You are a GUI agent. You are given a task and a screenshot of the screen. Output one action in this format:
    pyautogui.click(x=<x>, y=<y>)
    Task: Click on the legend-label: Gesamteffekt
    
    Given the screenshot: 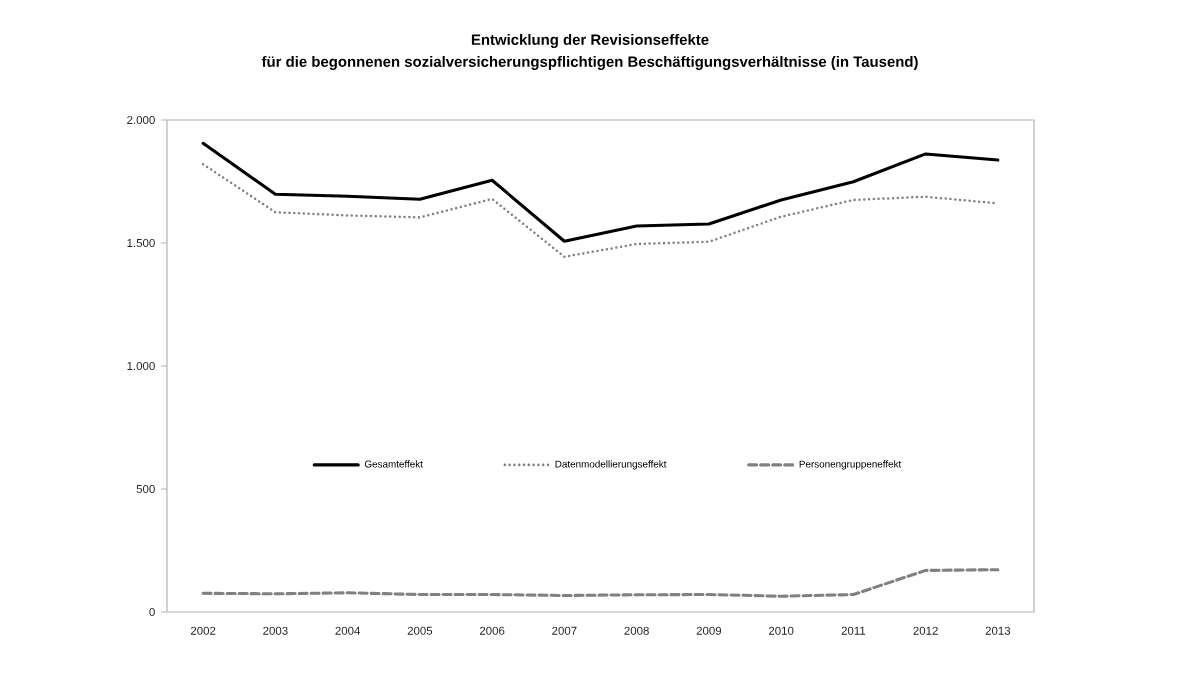 What is the action you would take?
    pyautogui.click(x=393, y=464)
    